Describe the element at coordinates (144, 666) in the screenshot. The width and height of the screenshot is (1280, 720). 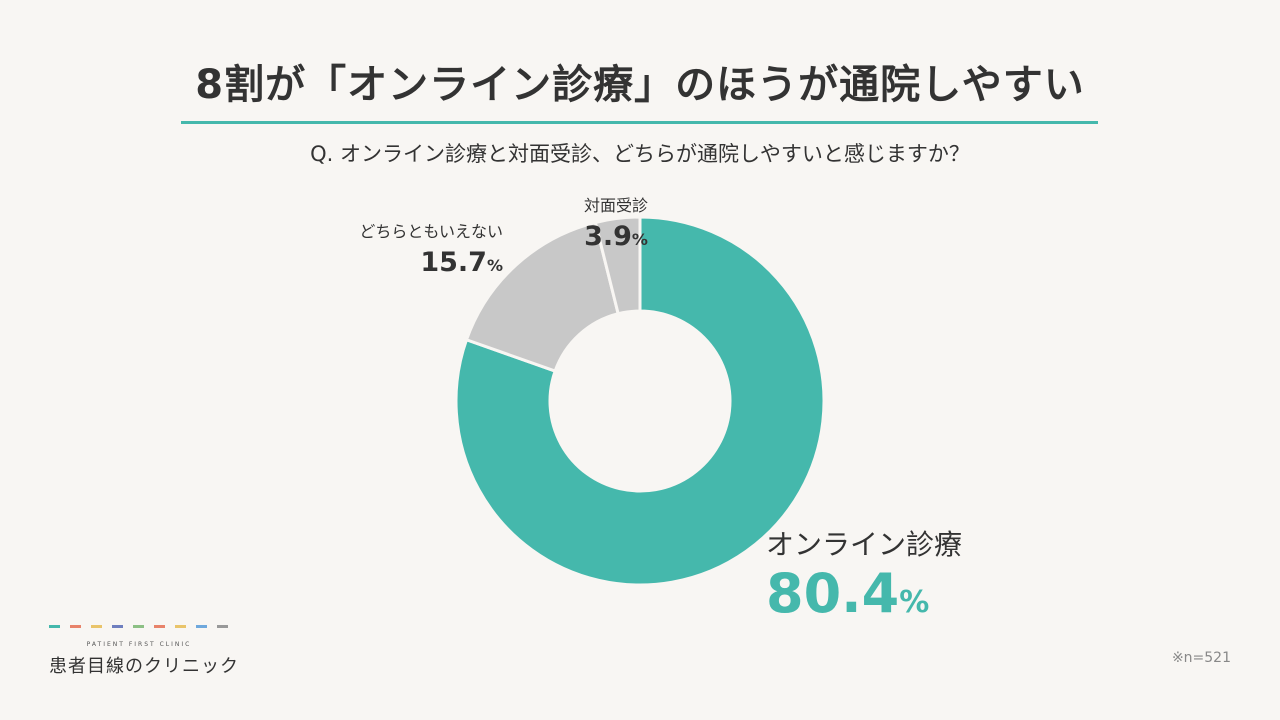
I see `clinic-logo: 患者目線のクリニック` at that location.